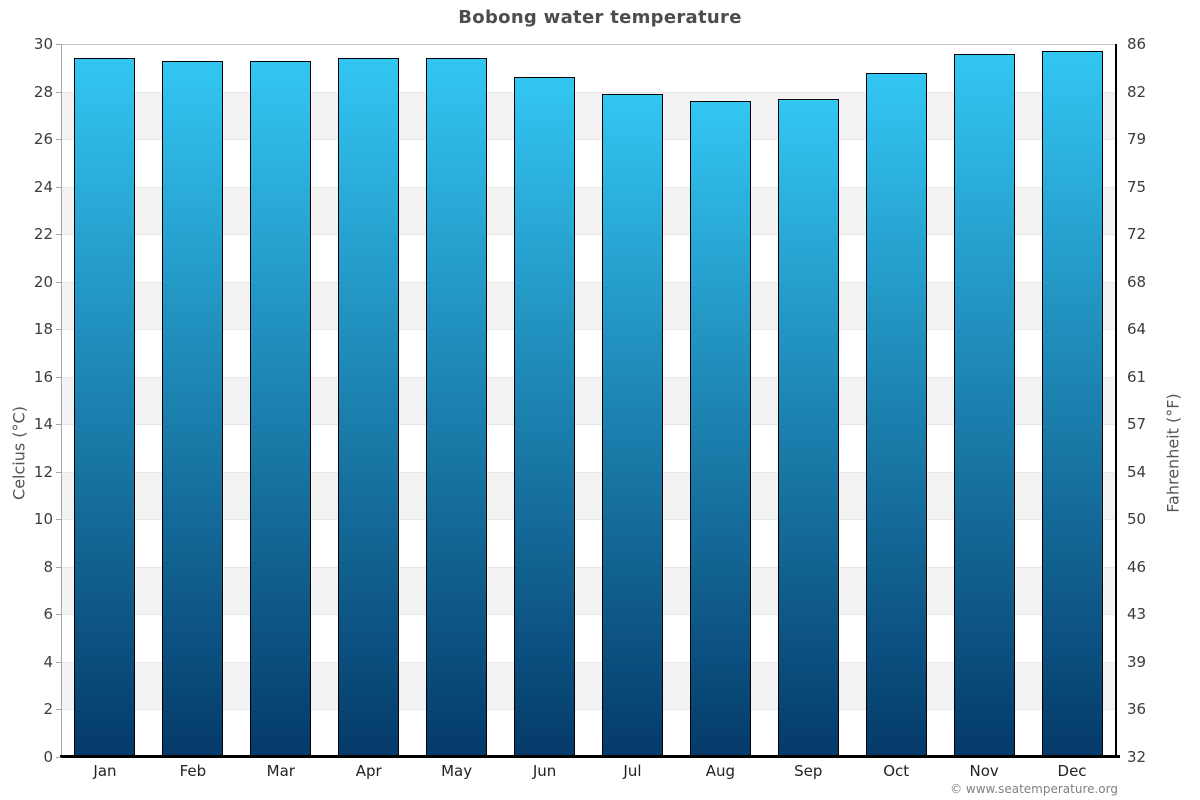 The height and width of the screenshot is (800, 1200). I want to click on bar-oct, so click(896, 414).